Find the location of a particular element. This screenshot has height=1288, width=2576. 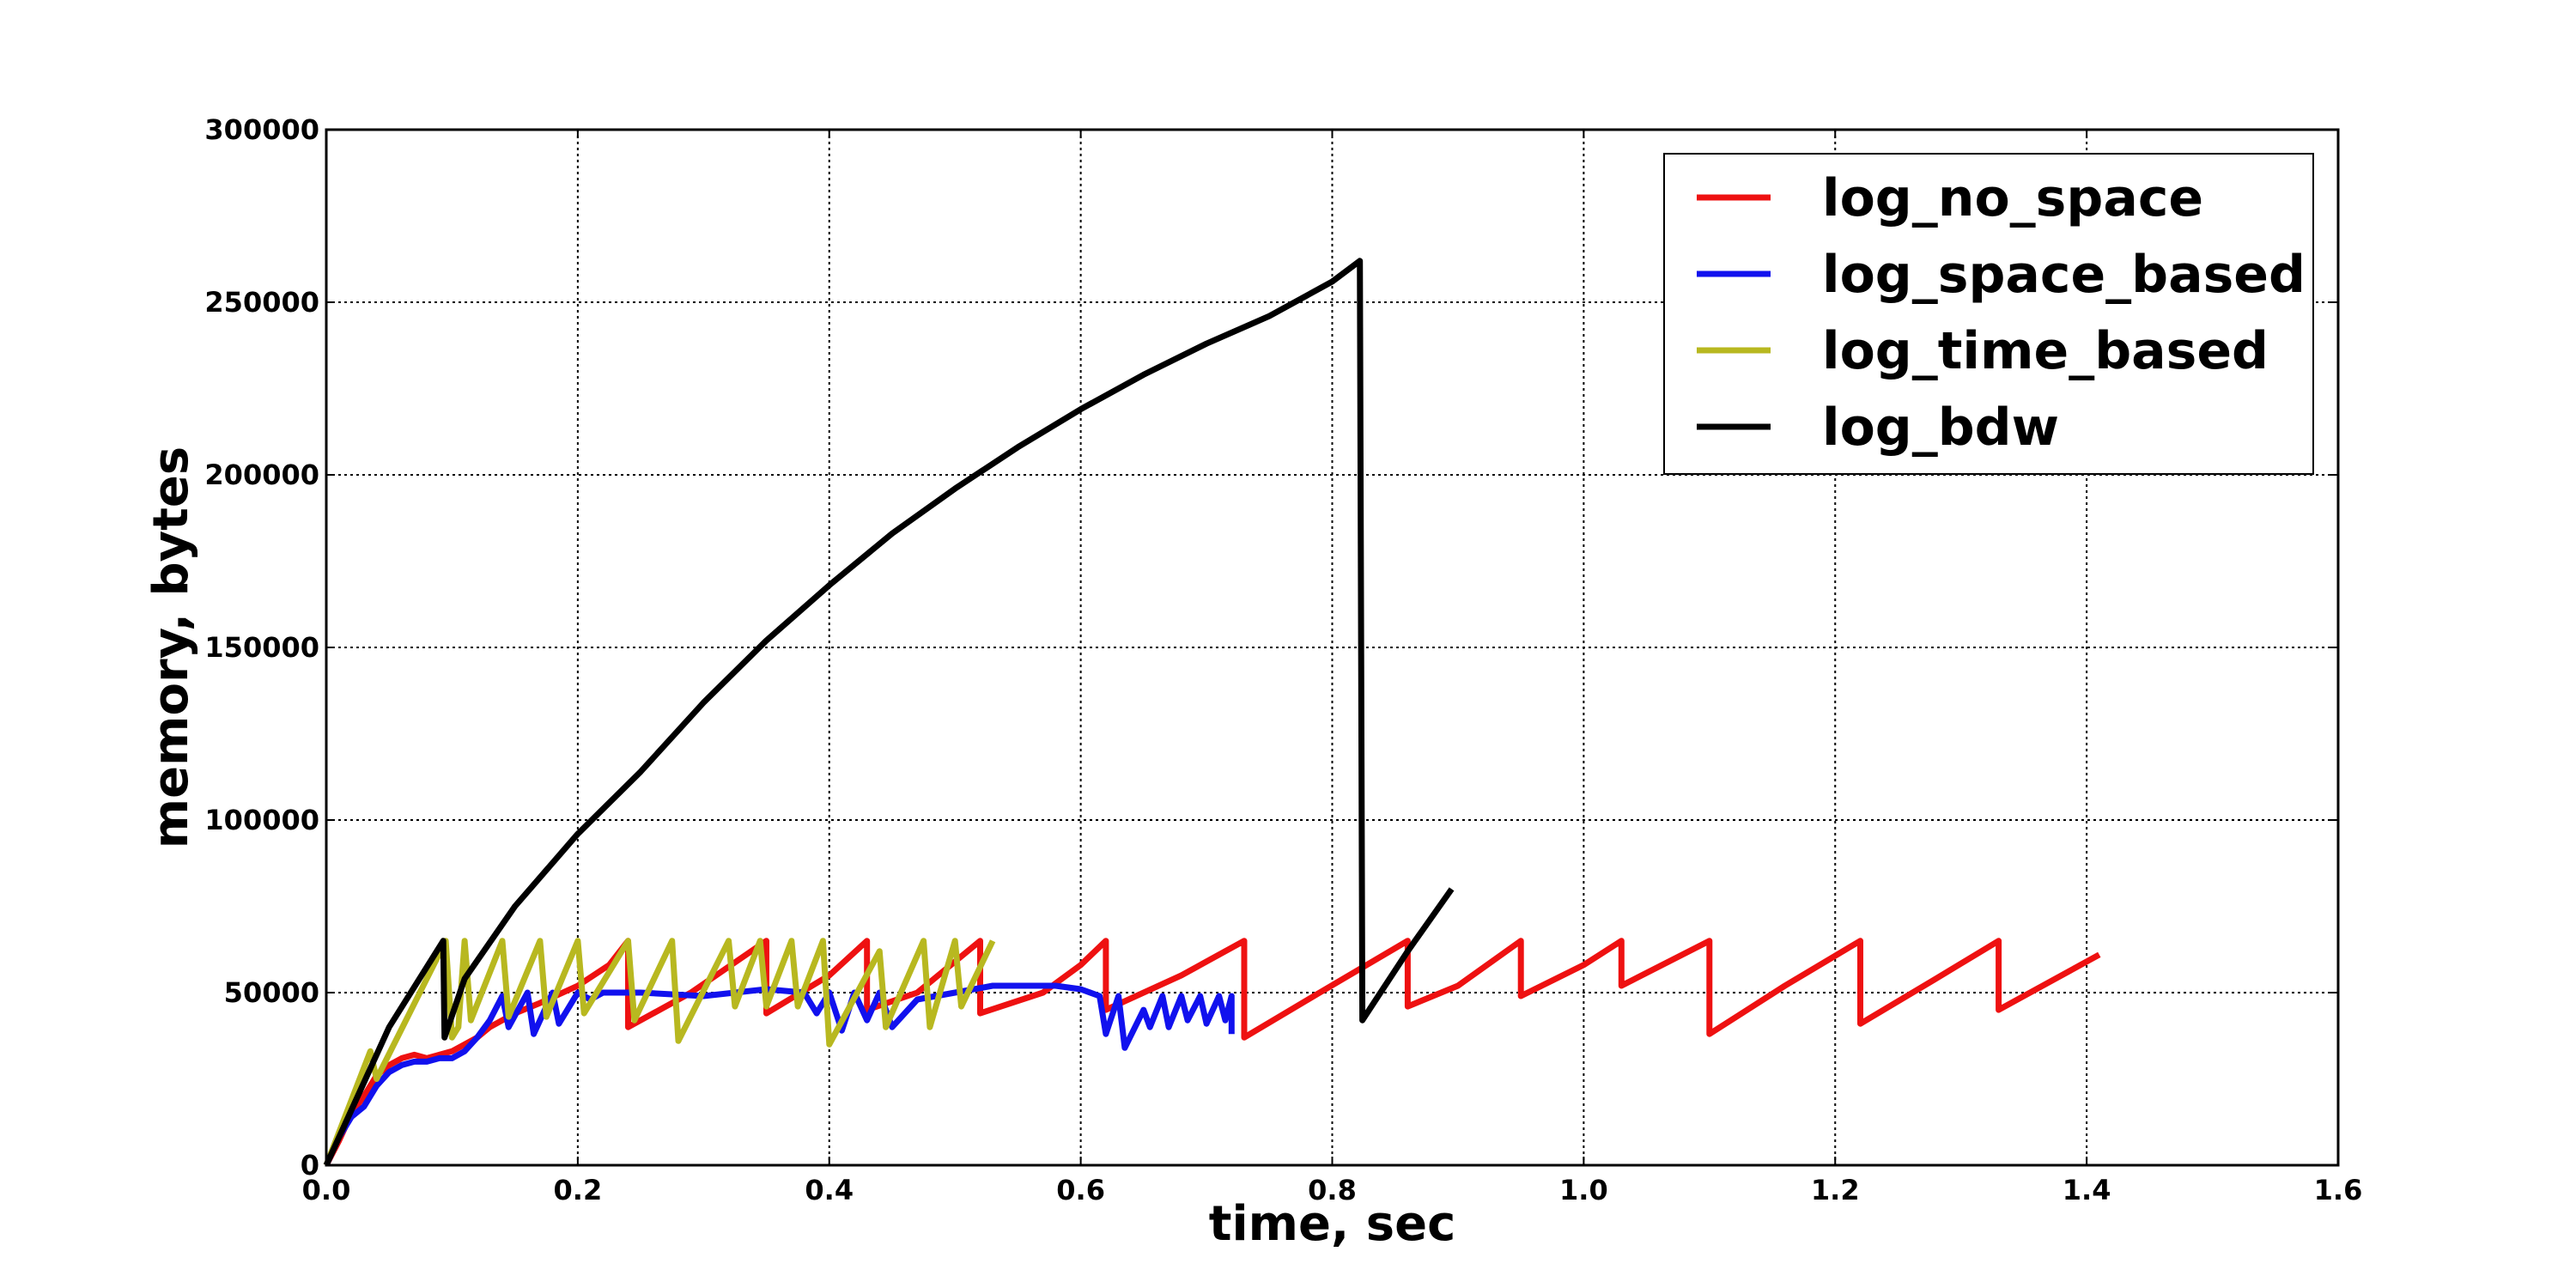

x-tick-label: 1.2 is located at coordinates (1836, 1190).